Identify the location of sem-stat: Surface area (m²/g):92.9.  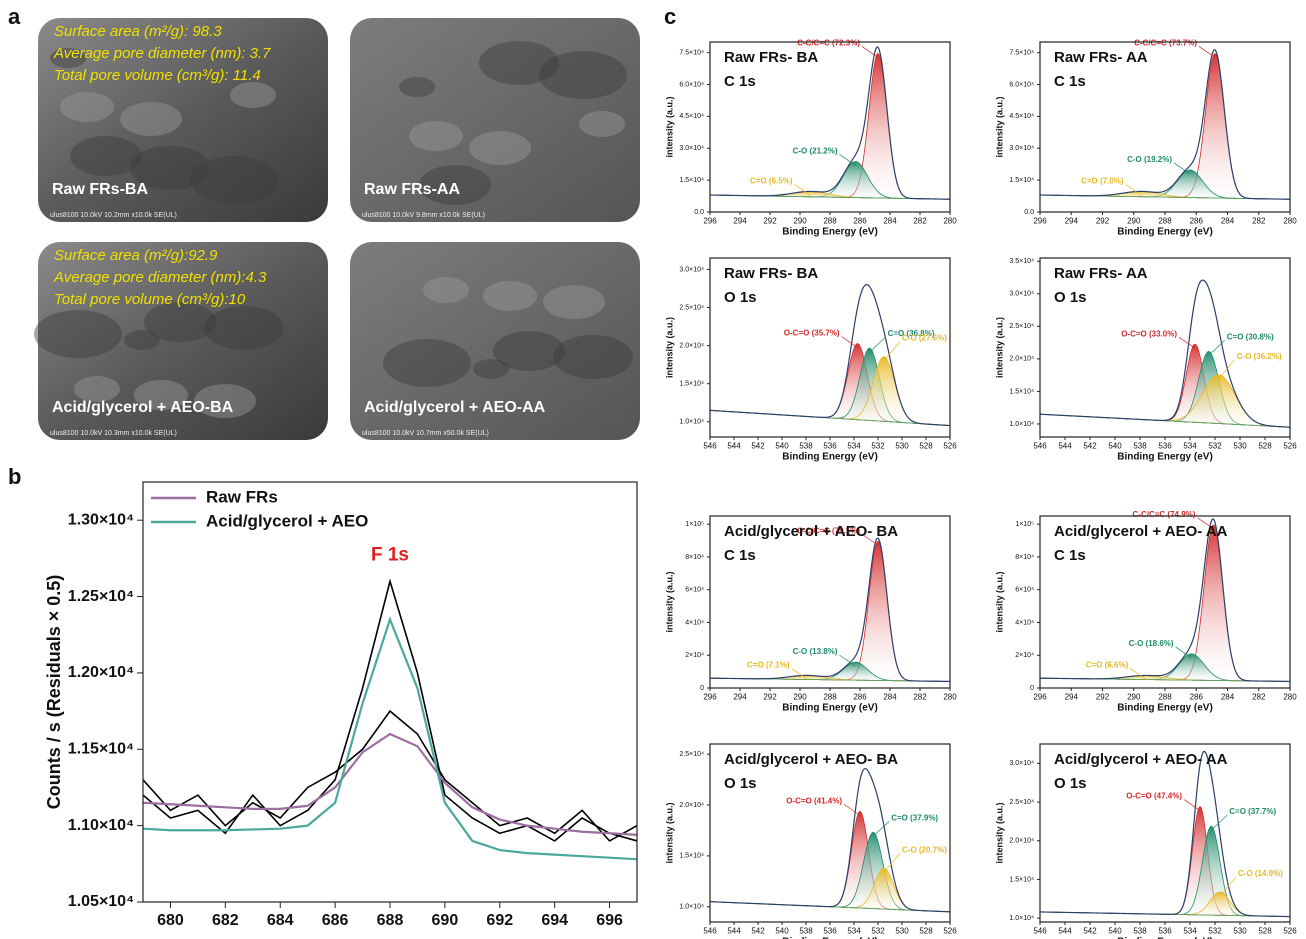
(136, 255).